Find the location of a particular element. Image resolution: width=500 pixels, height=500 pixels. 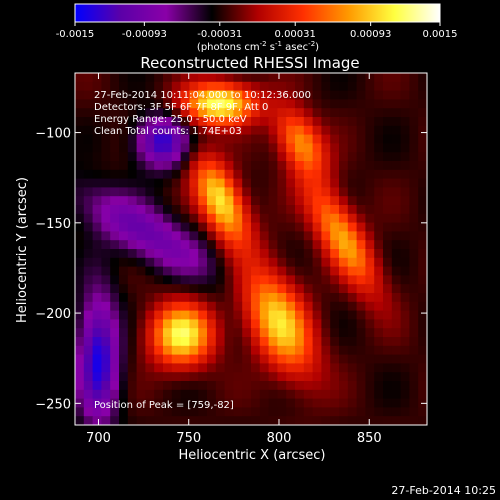

x-tick-label: 850 is located at coordinates (369, 438).